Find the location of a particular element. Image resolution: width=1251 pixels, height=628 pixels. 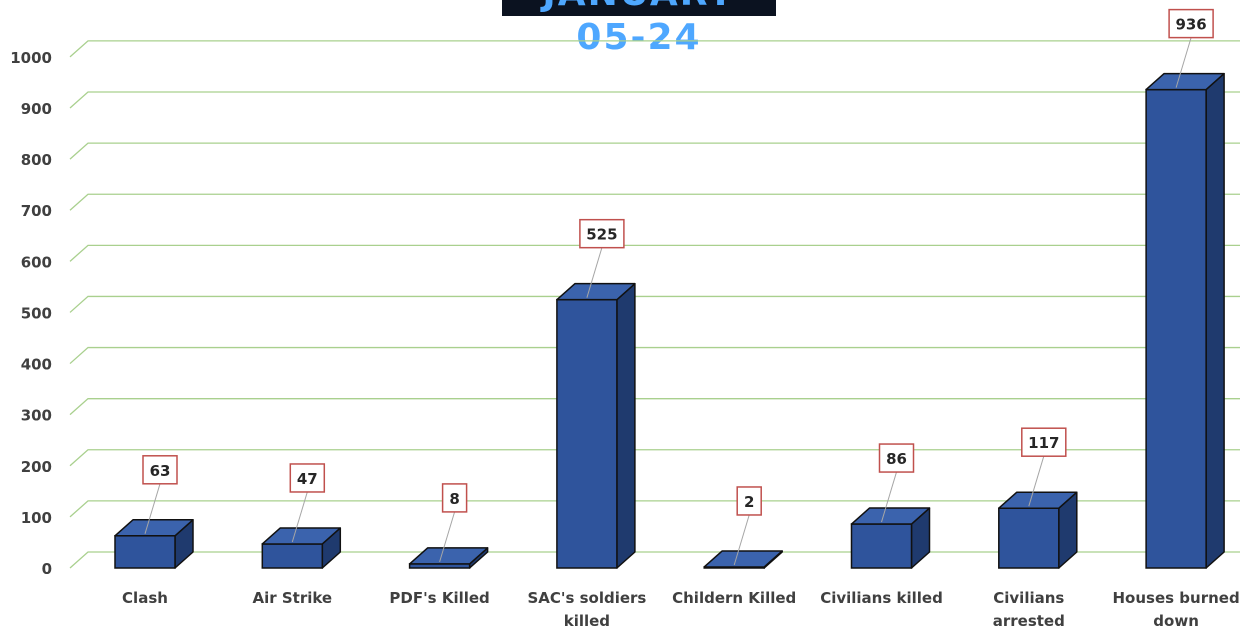

data-label: 117 is located at coordinates (1043, 443).